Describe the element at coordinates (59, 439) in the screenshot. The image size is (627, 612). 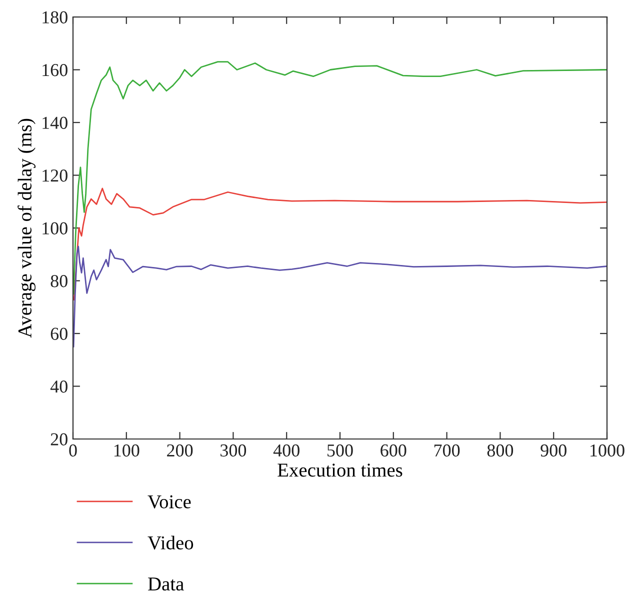
I see `y-tick-label: 20` at that location.